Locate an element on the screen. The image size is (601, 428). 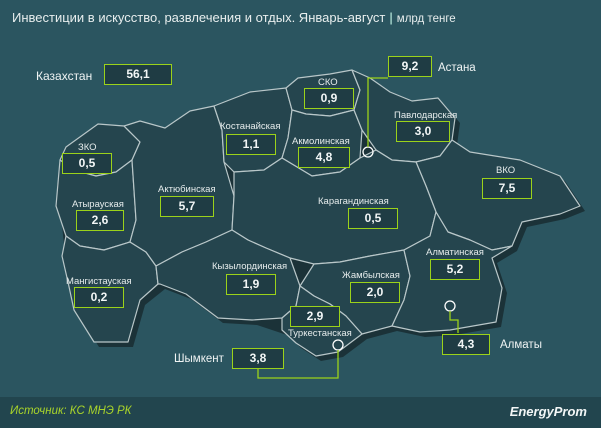
almaty-region-value: 5,2 is located at coordinates (455, 269).